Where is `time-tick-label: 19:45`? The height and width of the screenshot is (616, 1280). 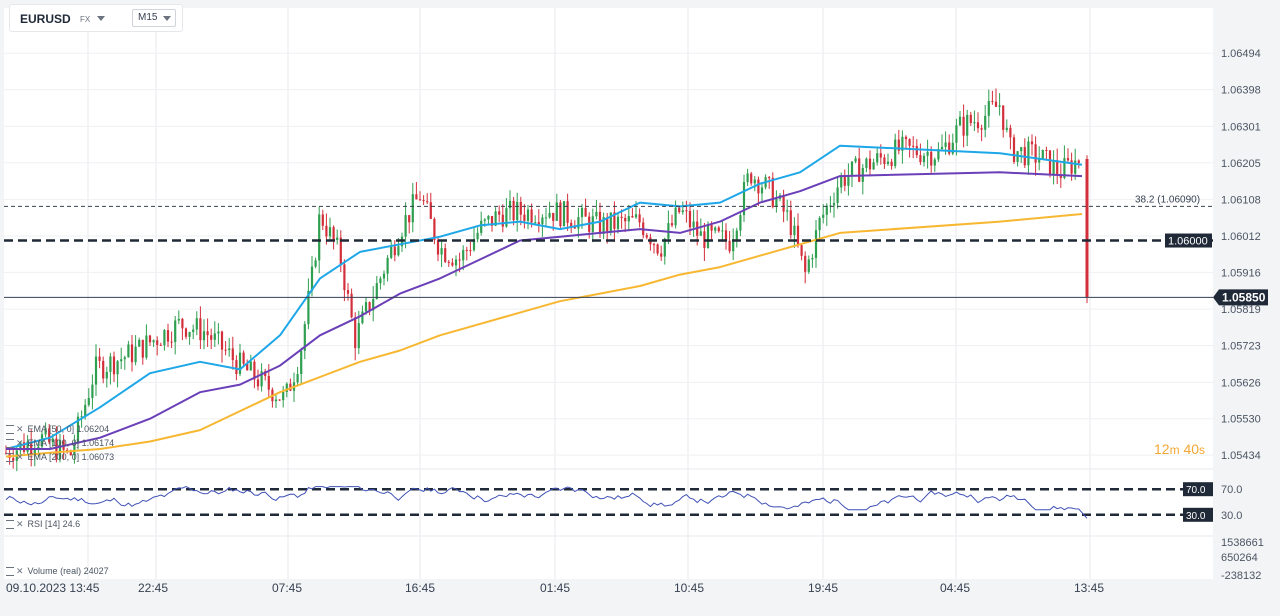
time-tick-label: 19:45 is located at coordinates (823, 588).